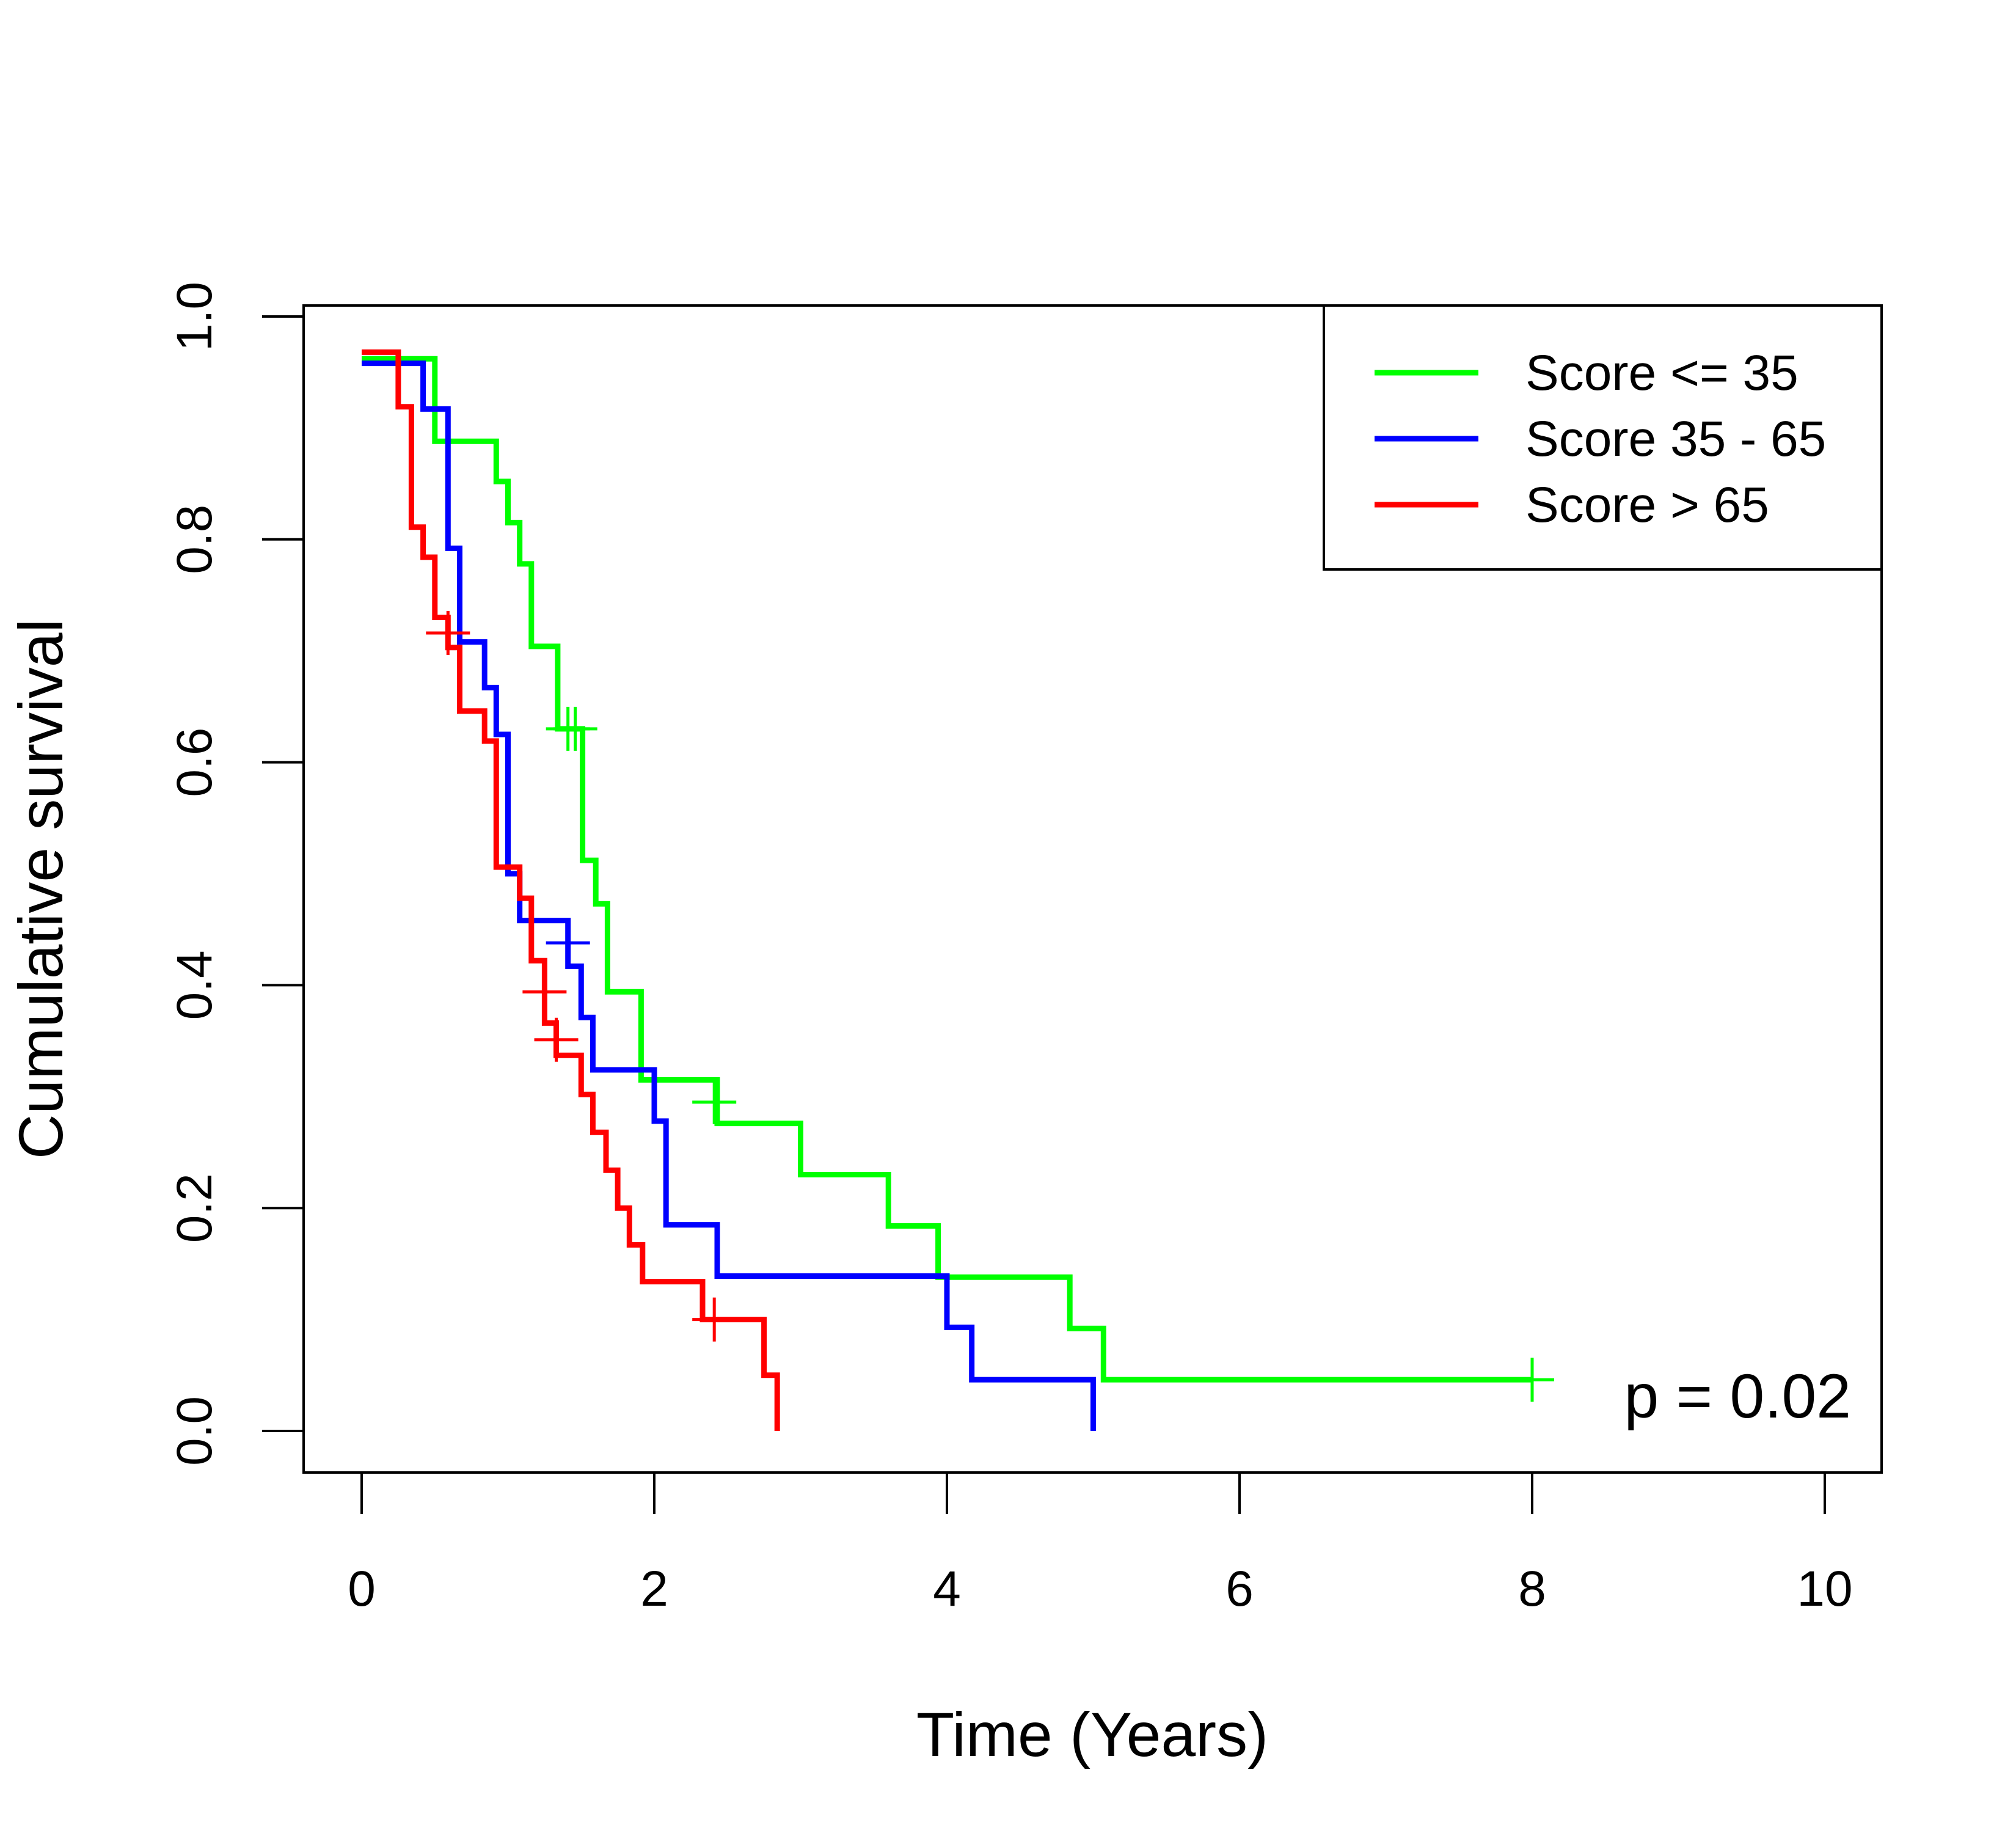  What do you see at coordinates (1239, 1589) in the screenshot?
I see `x-tick-label: 6` at bounding box center [1239, 1589].